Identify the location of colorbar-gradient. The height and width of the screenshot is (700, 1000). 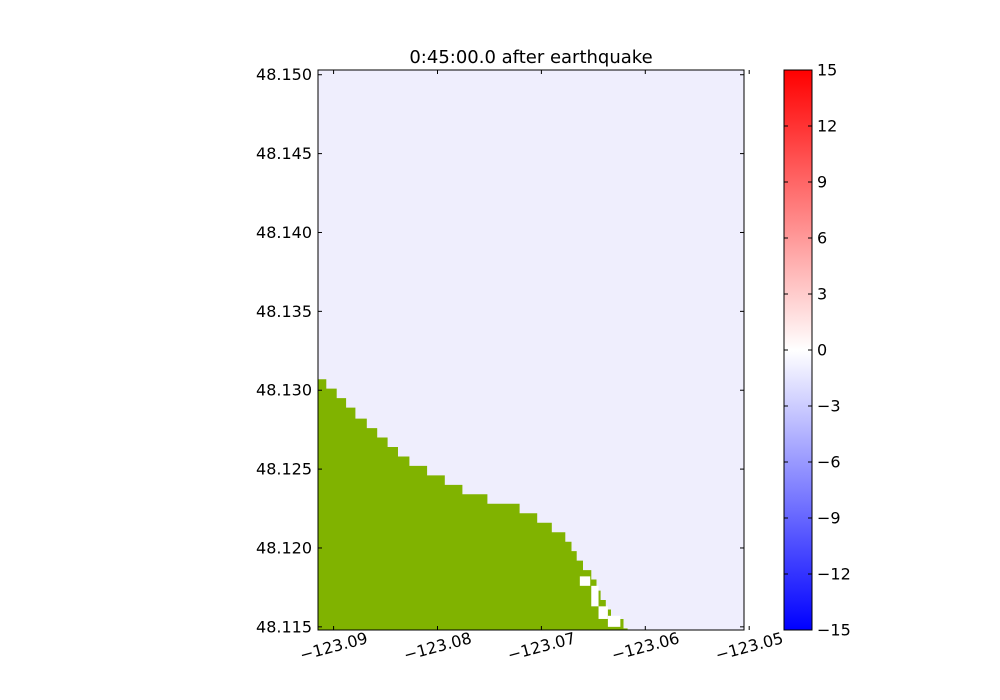
(798, 350).